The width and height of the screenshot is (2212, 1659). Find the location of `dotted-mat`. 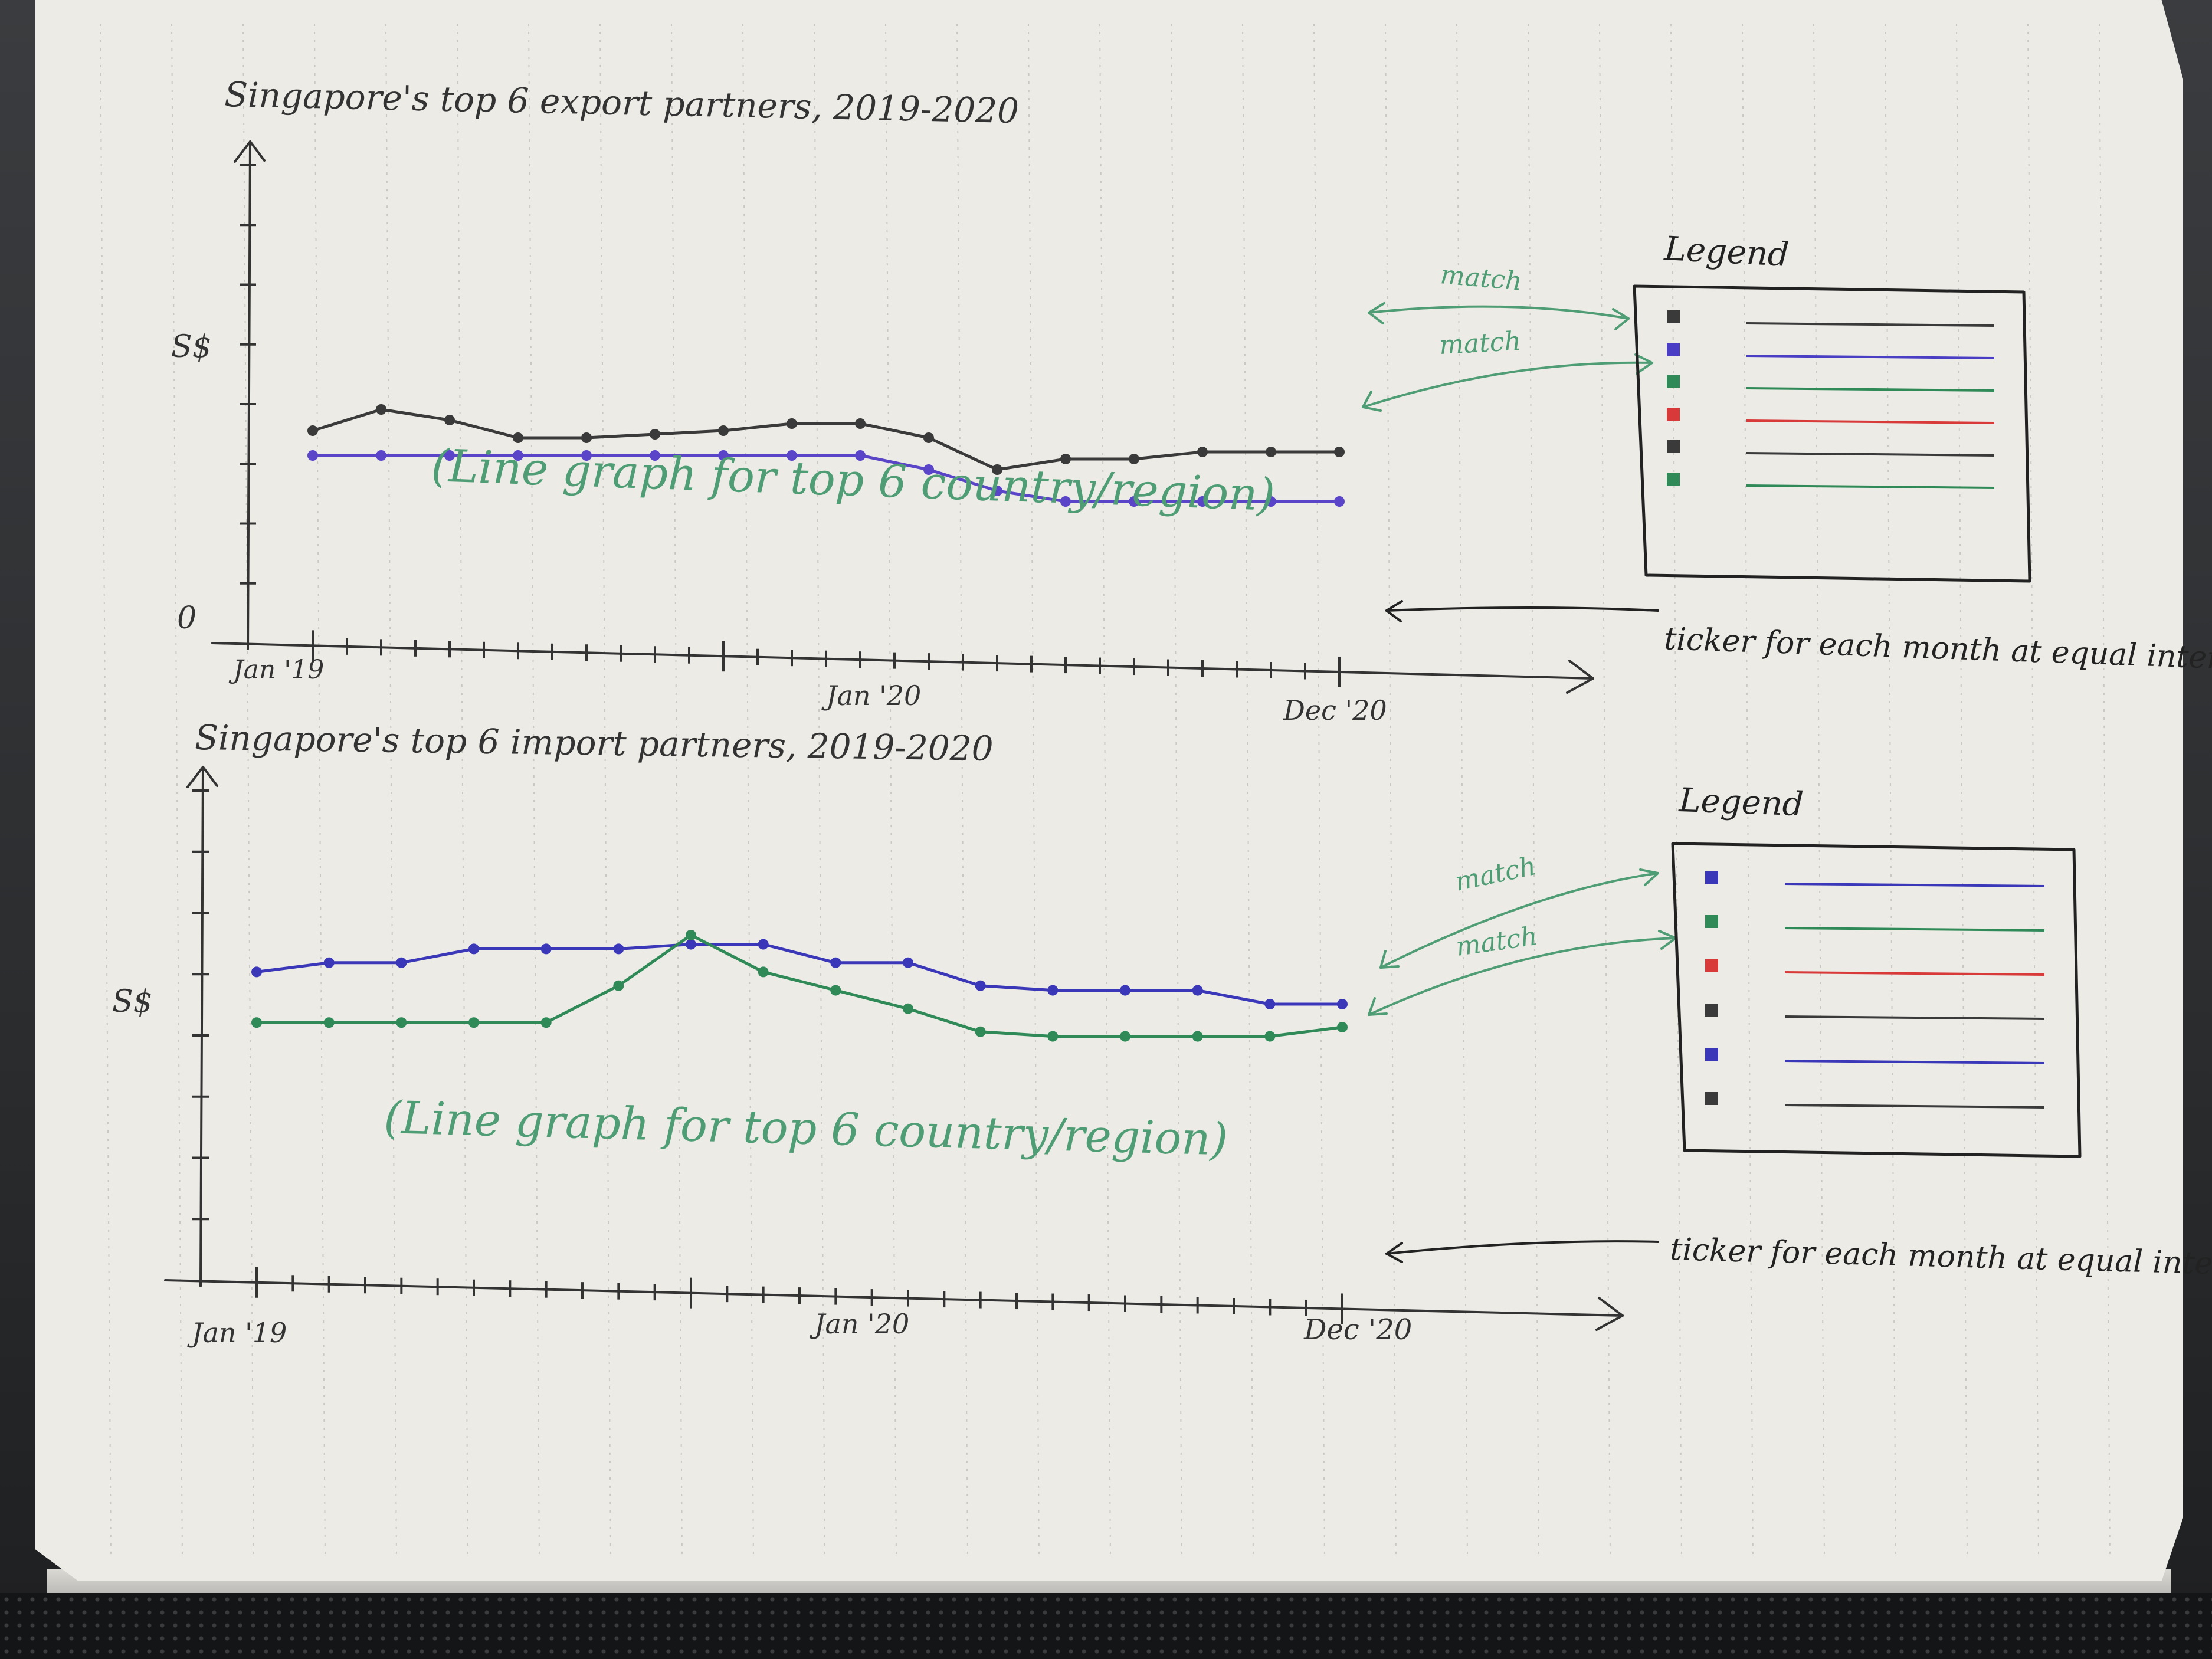

dotted-mat is located at coordinates (1106, 1626).